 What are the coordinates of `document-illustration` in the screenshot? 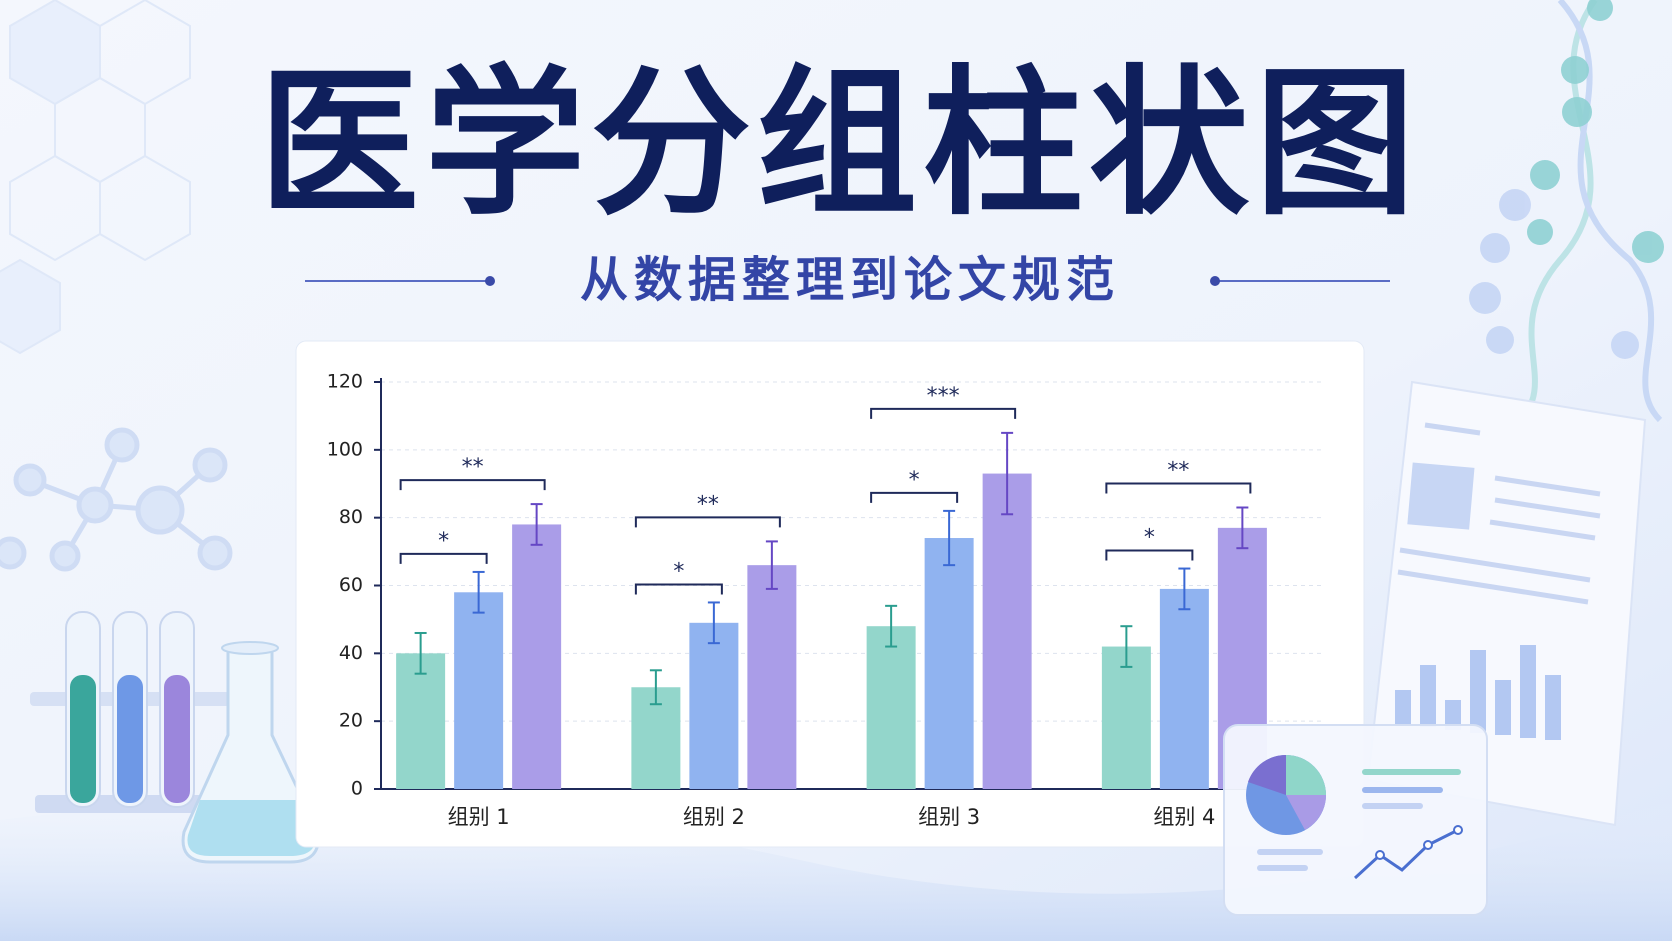 It's located at (1506, 603).